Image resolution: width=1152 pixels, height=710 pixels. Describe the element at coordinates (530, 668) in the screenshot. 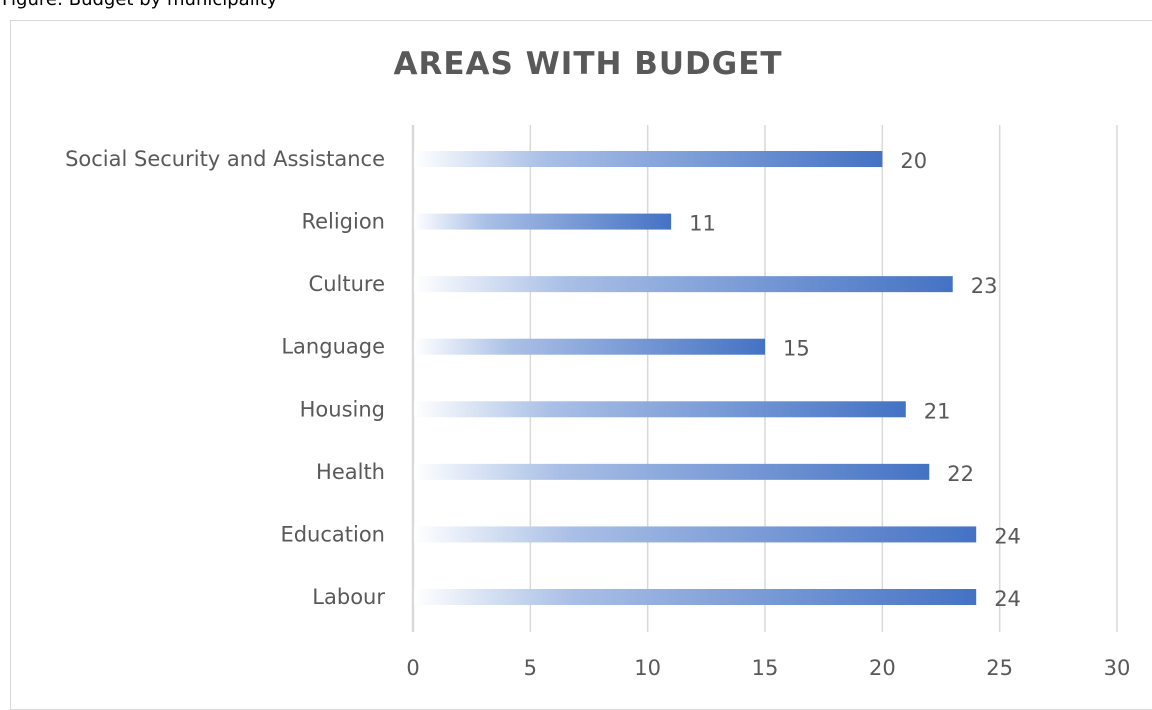

I see `x-tick-label: 5` at that location.